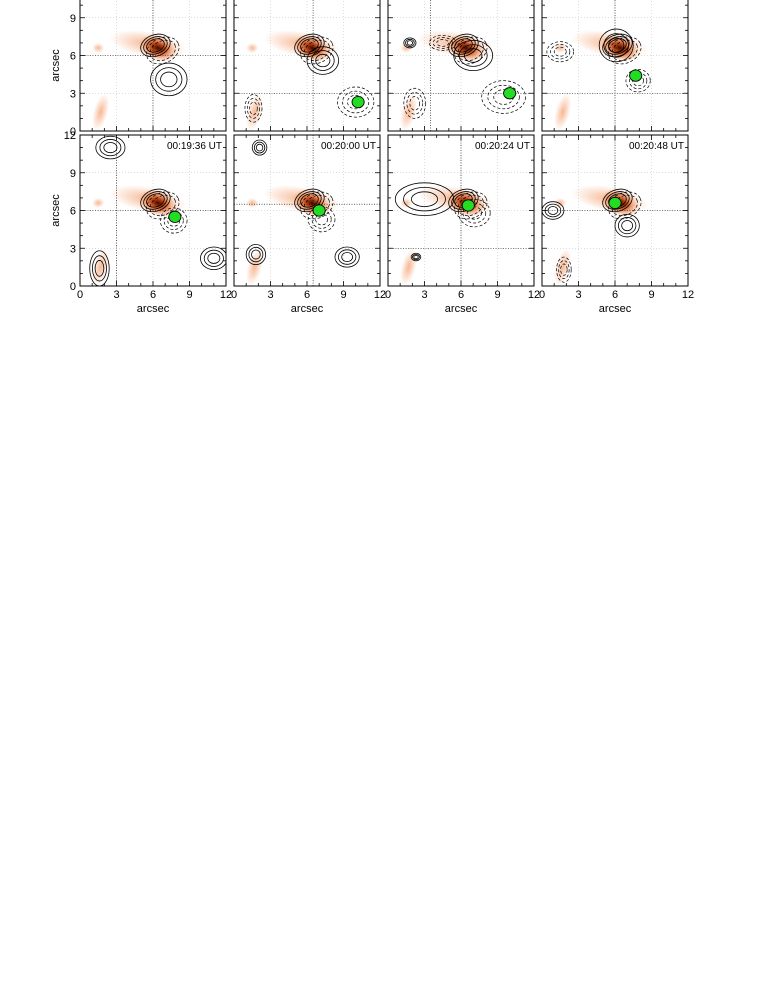 This screenshot has width=763, height=987. I want to click on map-panel-7: 0 3 6 9 12 arcsec 00:20:24 UT, so click(462, 224).